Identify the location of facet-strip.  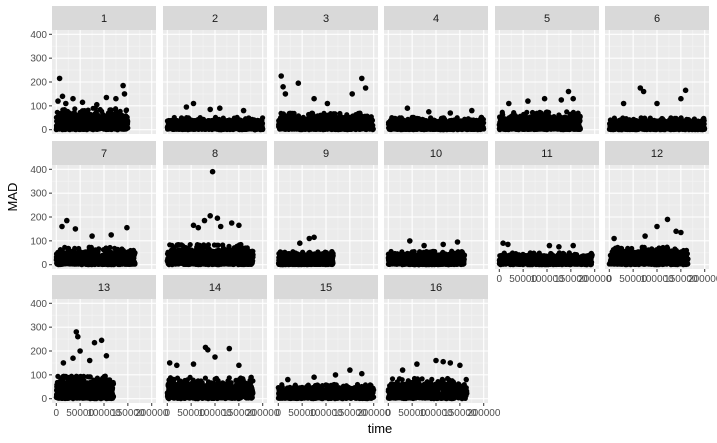
(104, 18).